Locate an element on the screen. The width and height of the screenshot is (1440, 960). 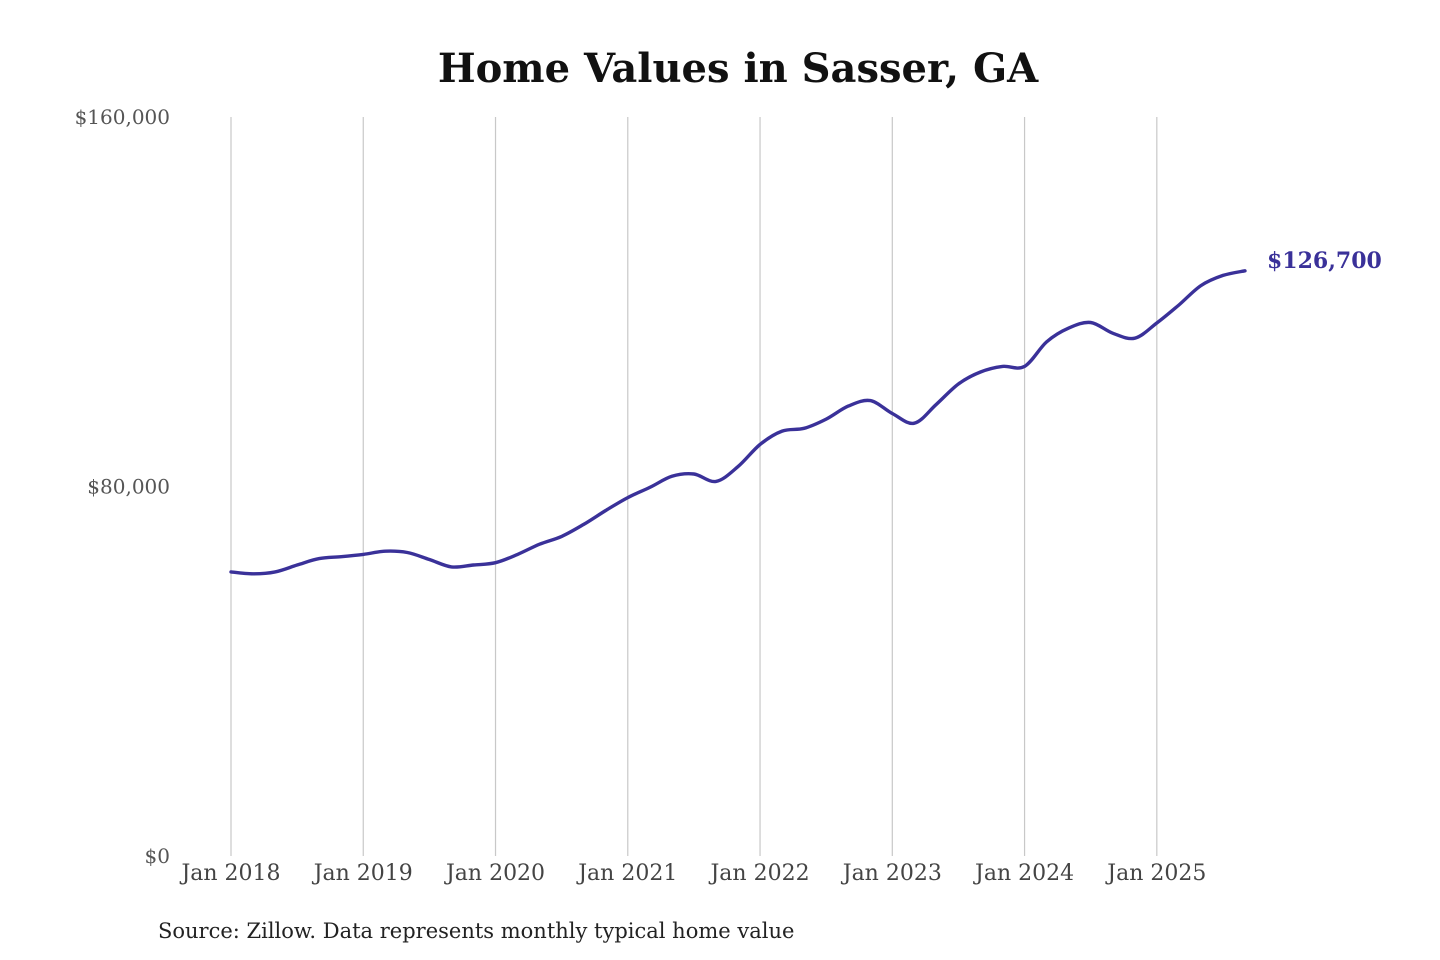
y-axis-ticks: $0 $80,000 $160,000 is located at coordinates (122, 486).